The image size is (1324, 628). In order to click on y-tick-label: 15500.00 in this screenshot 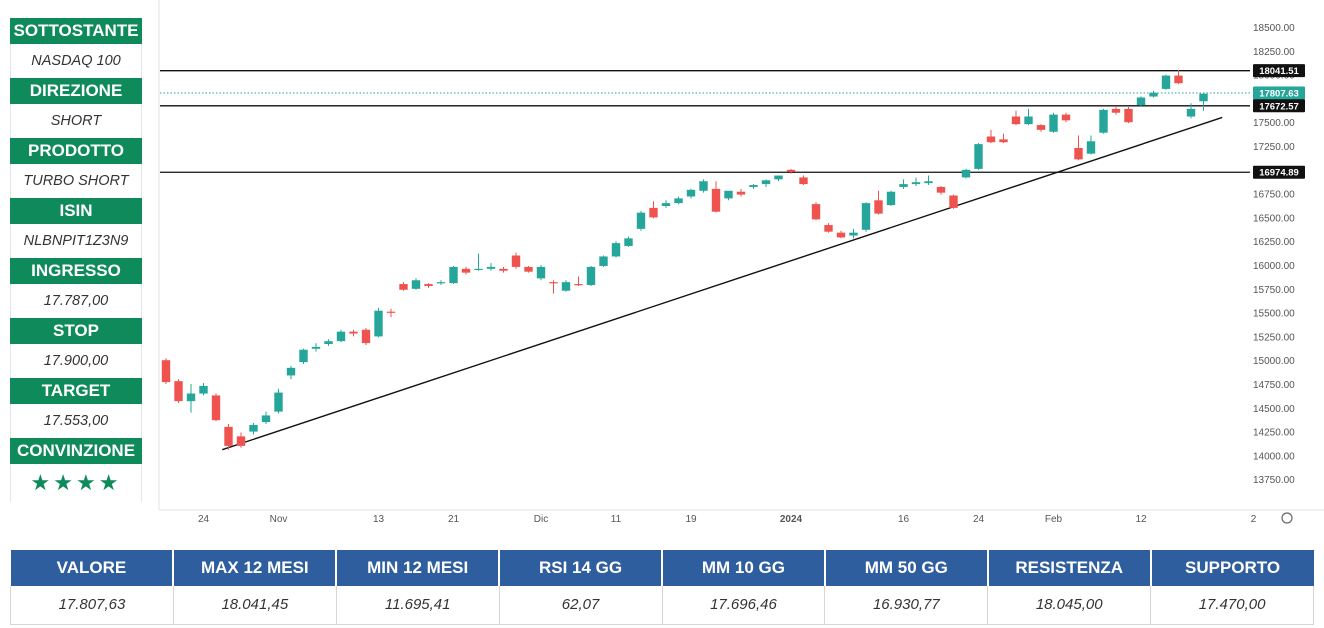, I will do `click(1274, 314)`.